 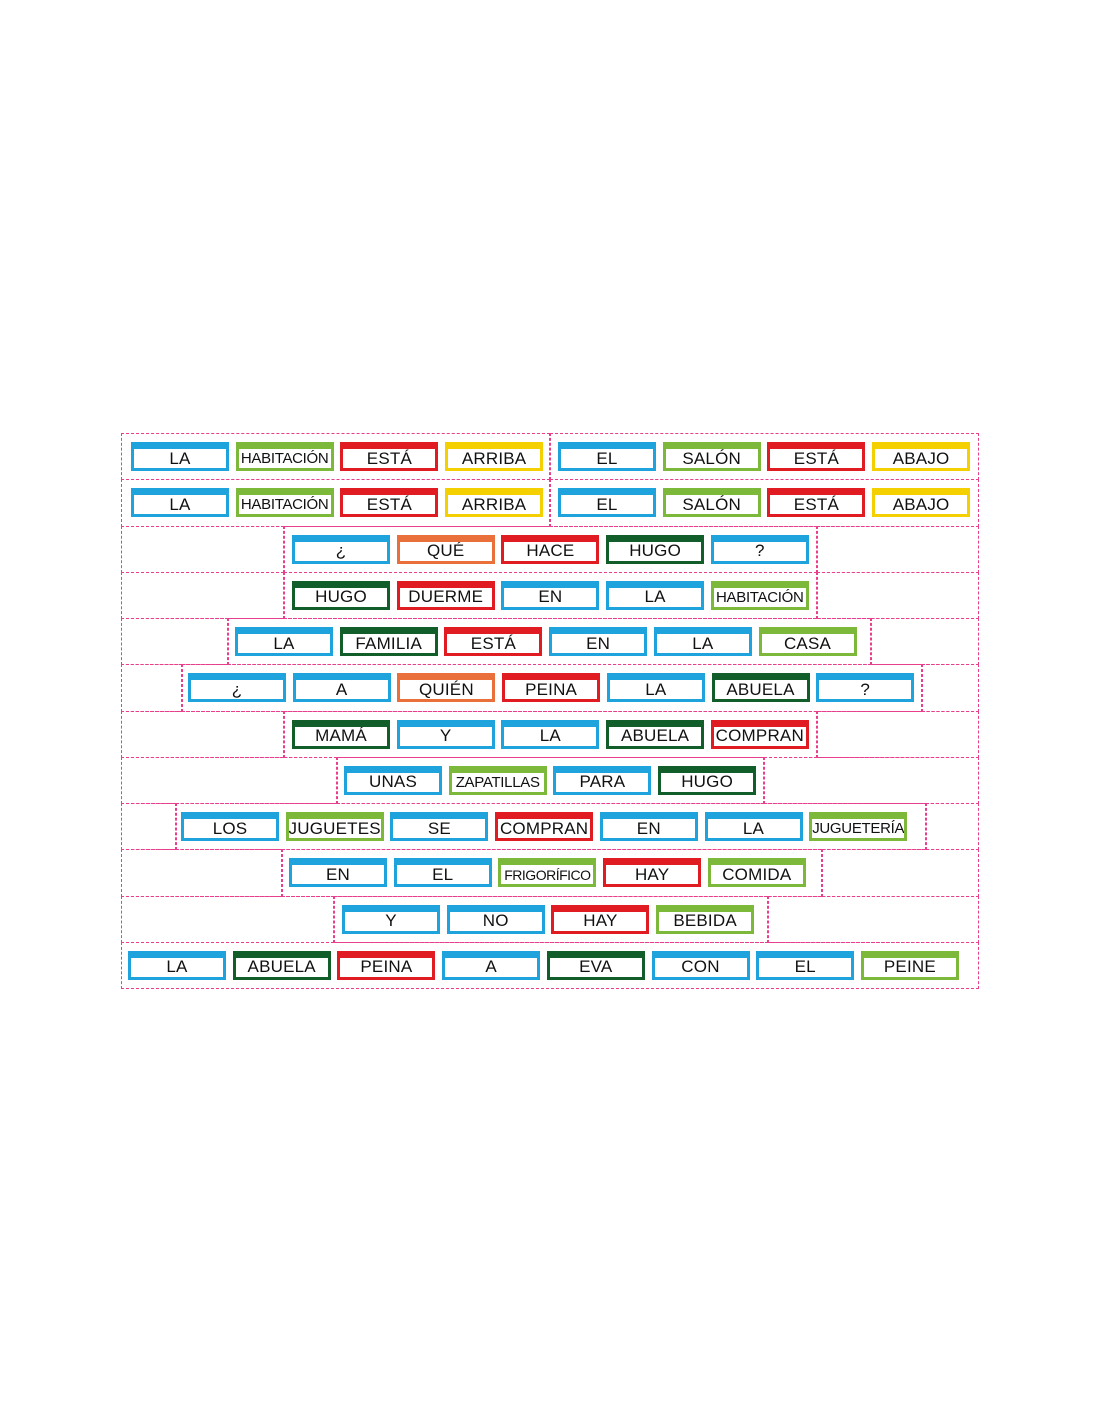 I want to click on word-card-peine: PEINE, so click(x=909, y=965).